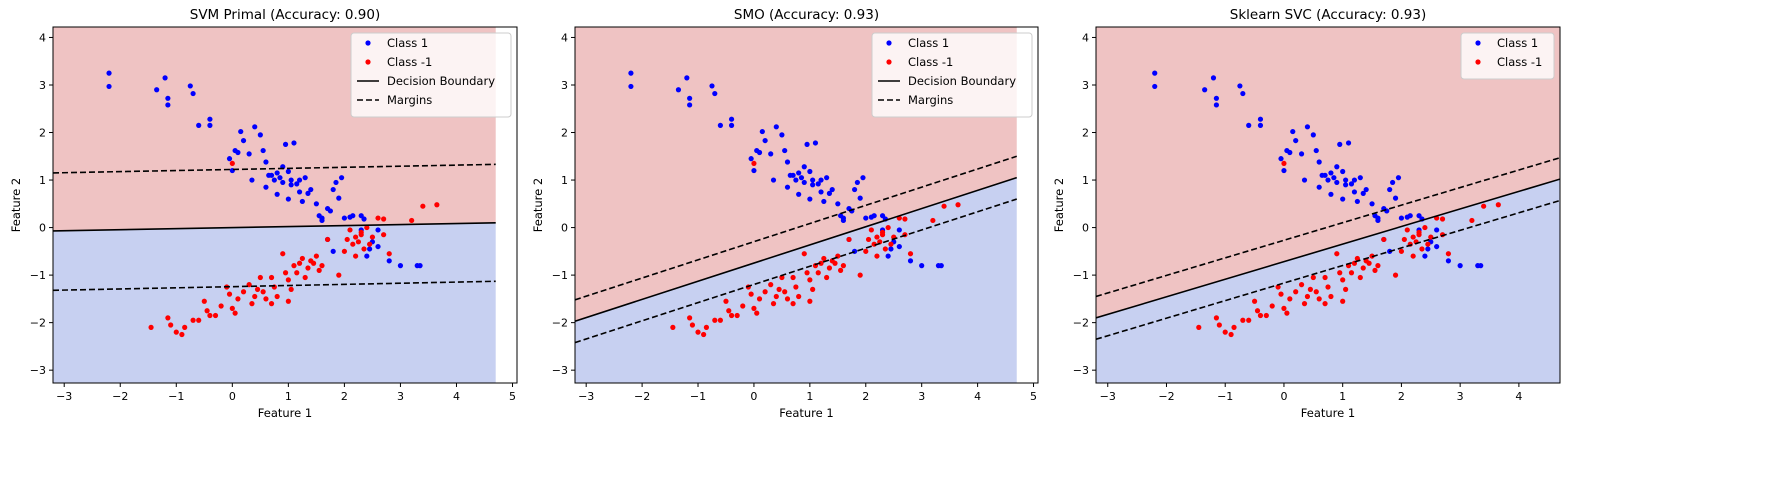 This screenshot has width=1789, height=490. I want to click on y-tick-label: −1, so click(38, 275).